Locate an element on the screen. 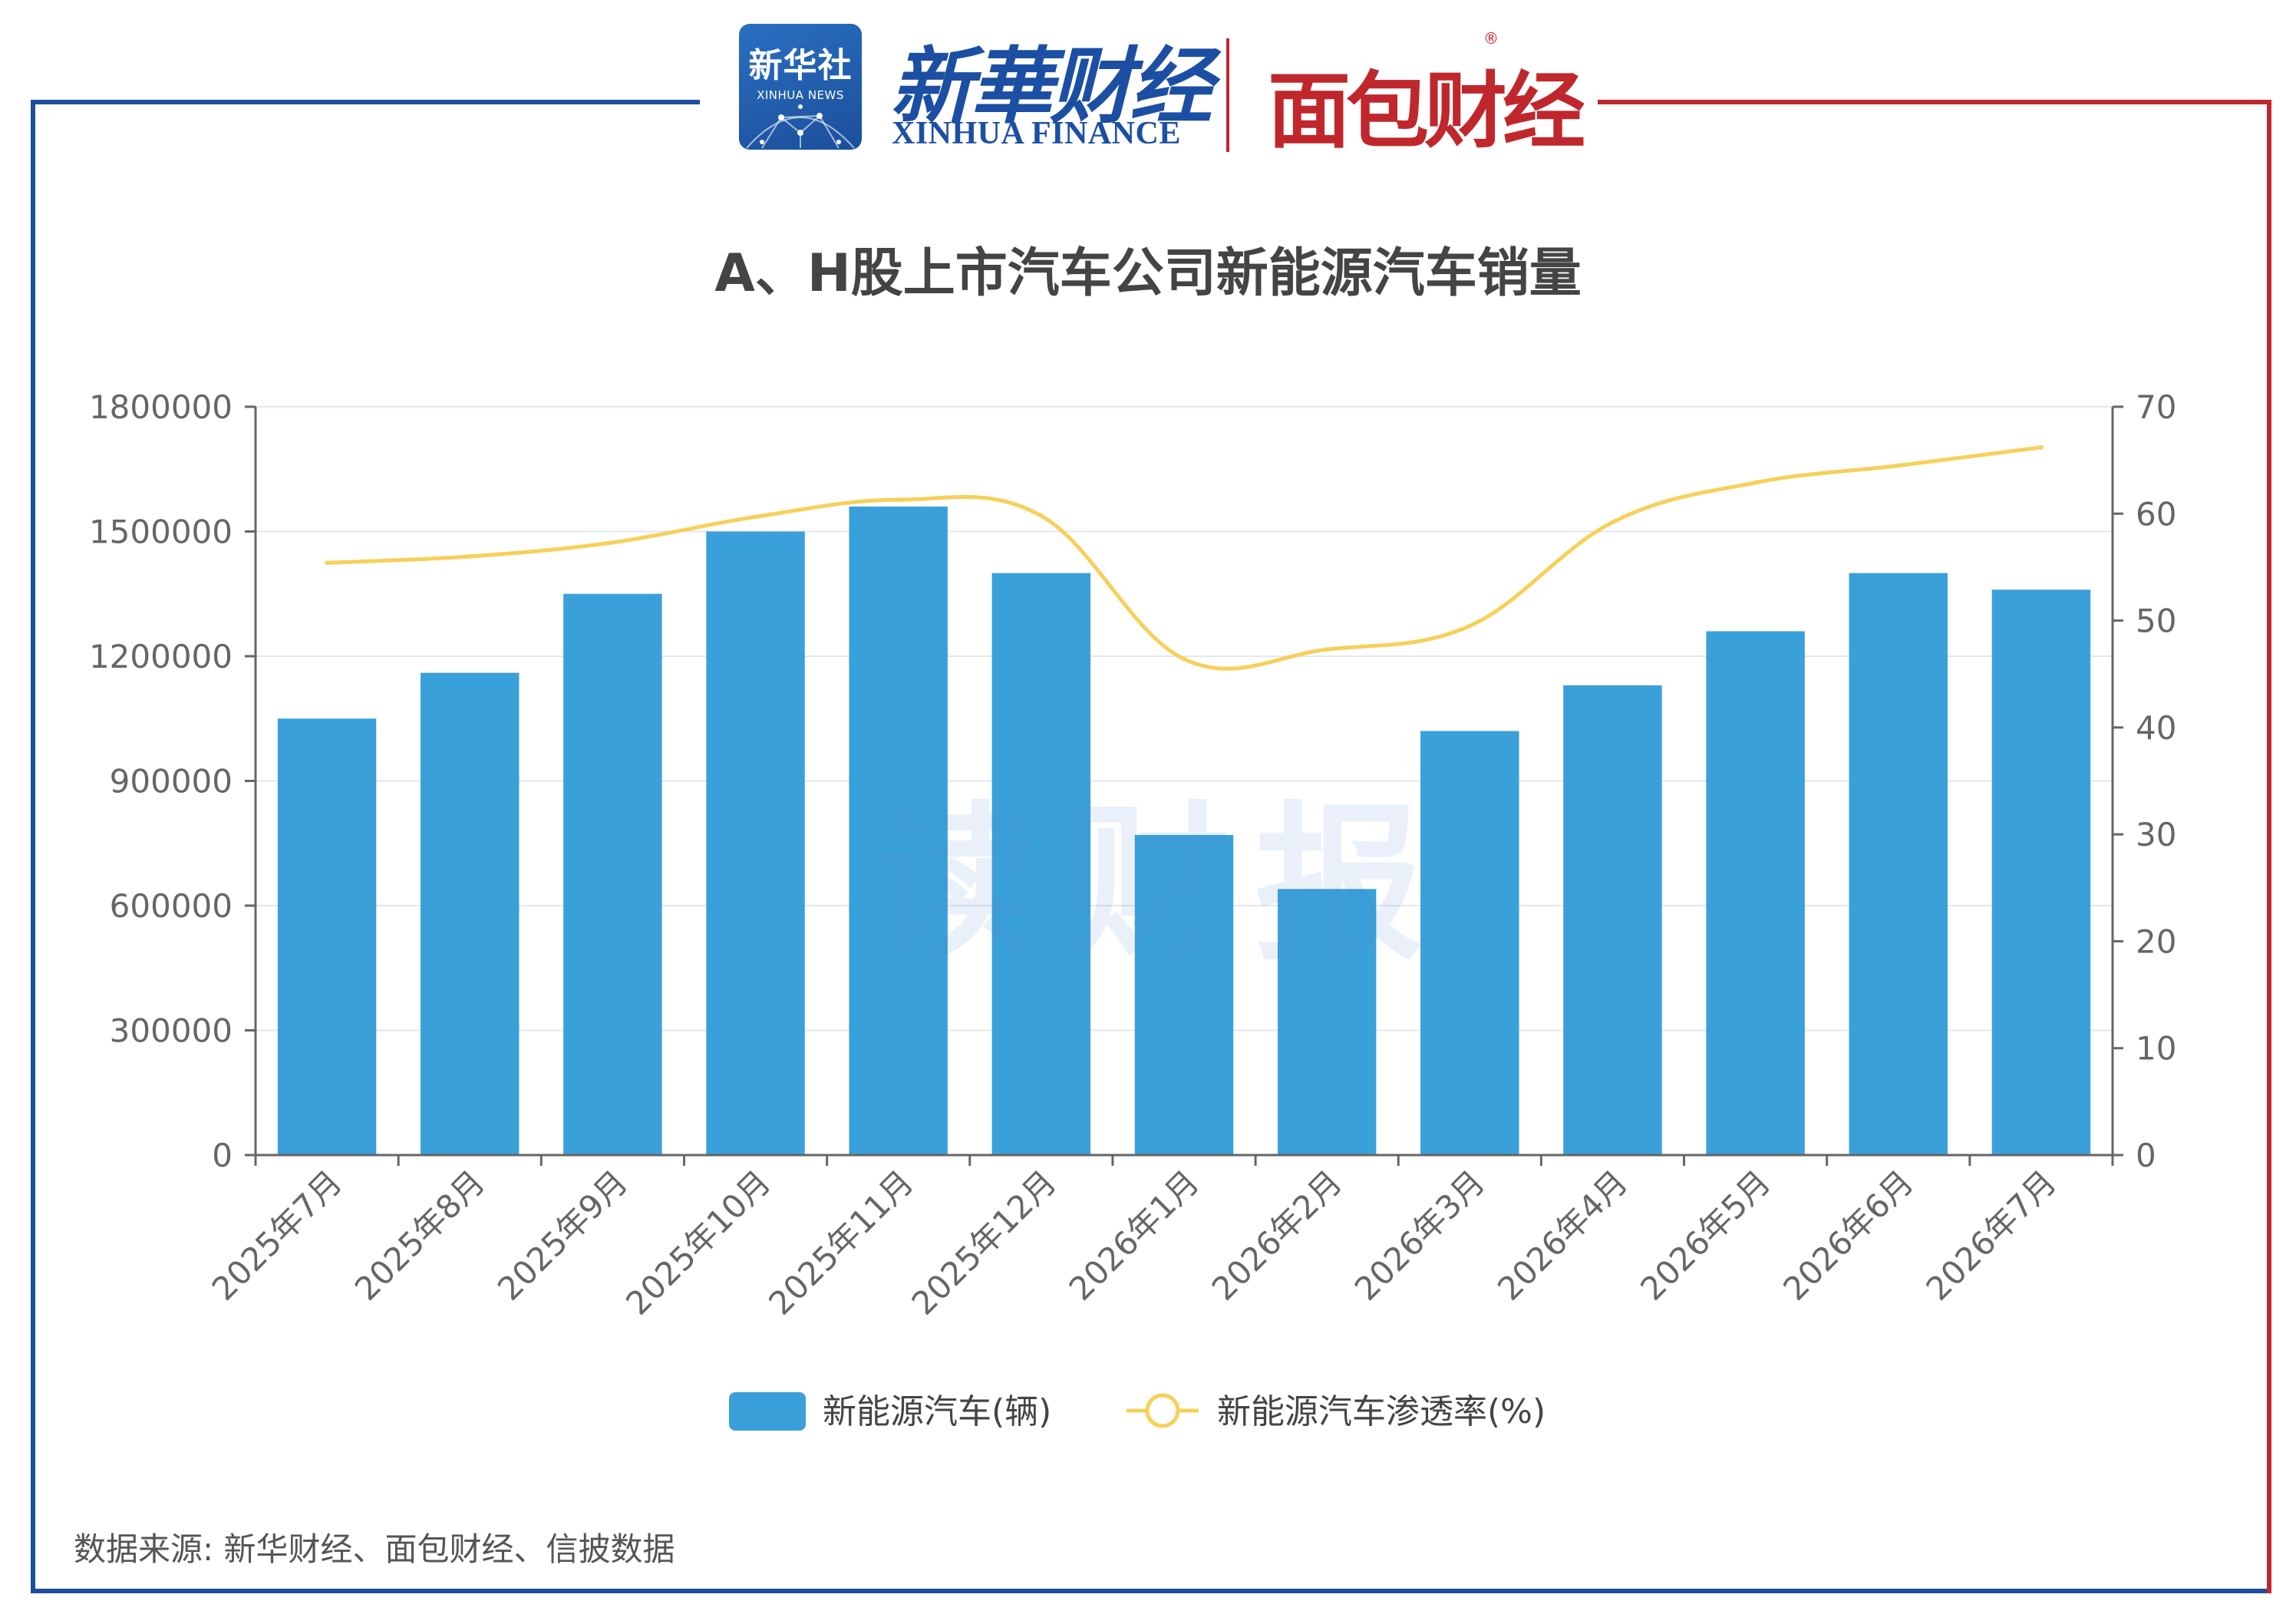 The image size is (2296, 1624). y-left-tick-label: 1500000 is located at coordinates (161, 532).